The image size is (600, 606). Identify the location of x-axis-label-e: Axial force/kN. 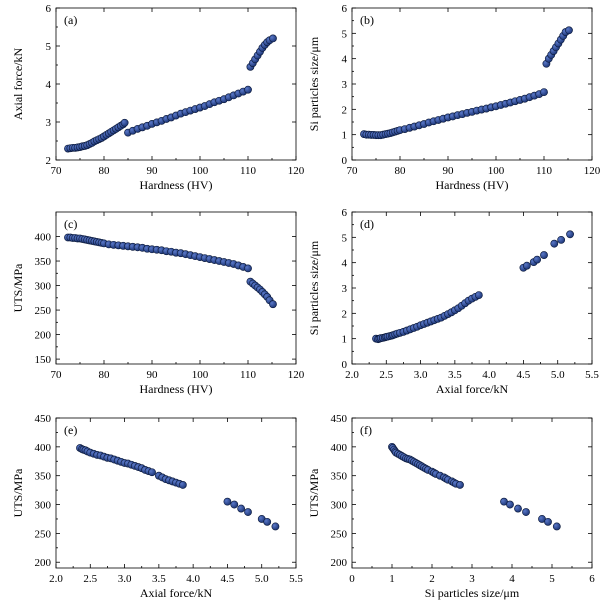
(176, 593).